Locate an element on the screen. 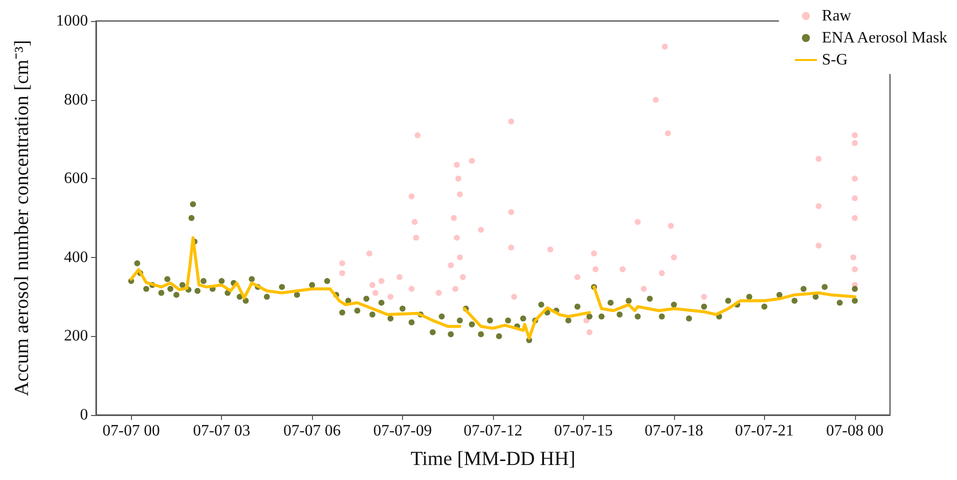 This screenshot has height=480, width=957. y-tick-label: 600 is located at coordinates (76, 179).